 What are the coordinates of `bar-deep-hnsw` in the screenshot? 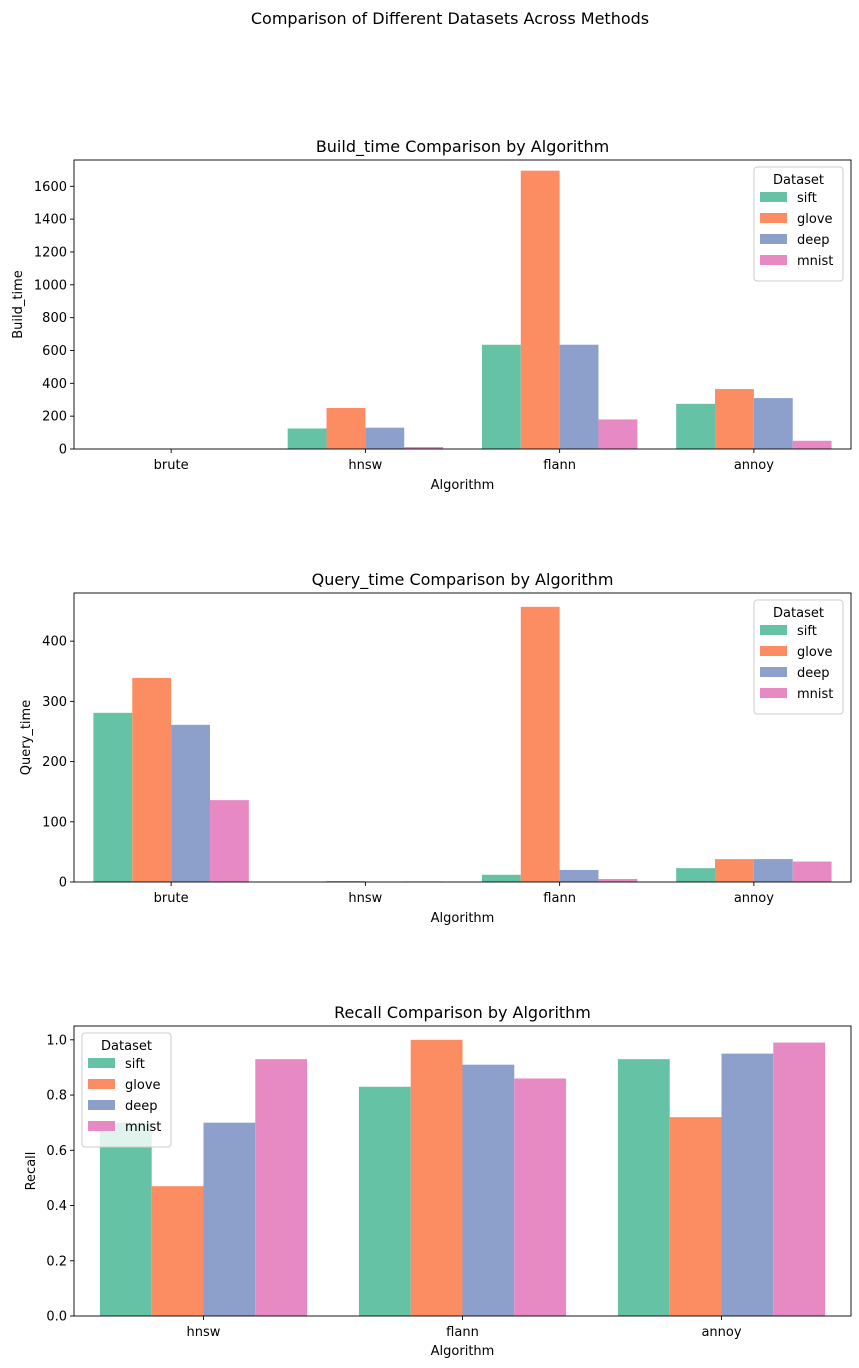 It's located at (385, 438).